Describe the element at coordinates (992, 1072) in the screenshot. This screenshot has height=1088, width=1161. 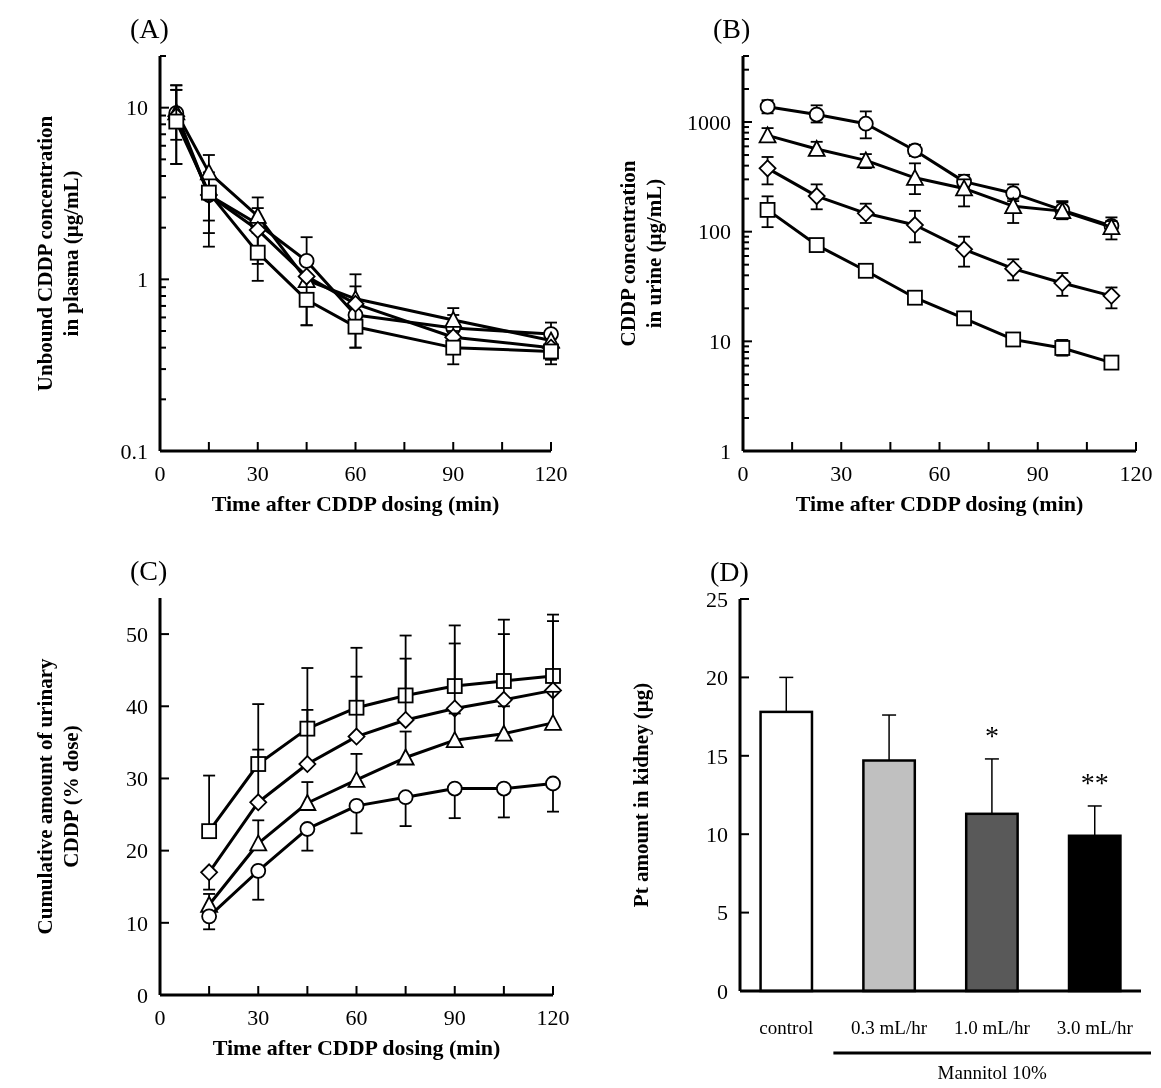
I see `text: Mannitol 10%` at that location.